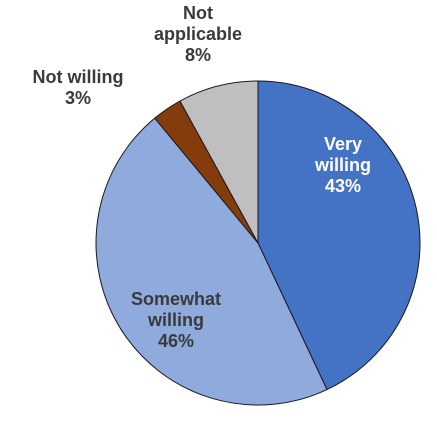  Describe the element at coordinates (176, 320) in the screenshot. I see `data-label-somewhat-willing: Somewhat willing 46%` at that location.